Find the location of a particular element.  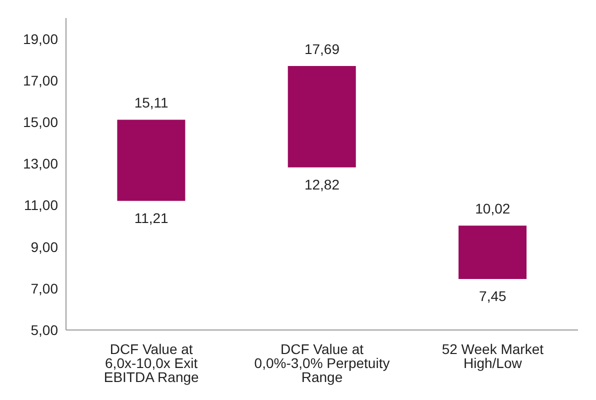

y-tick-label: 13,00 is located at coordinates (40, 164).